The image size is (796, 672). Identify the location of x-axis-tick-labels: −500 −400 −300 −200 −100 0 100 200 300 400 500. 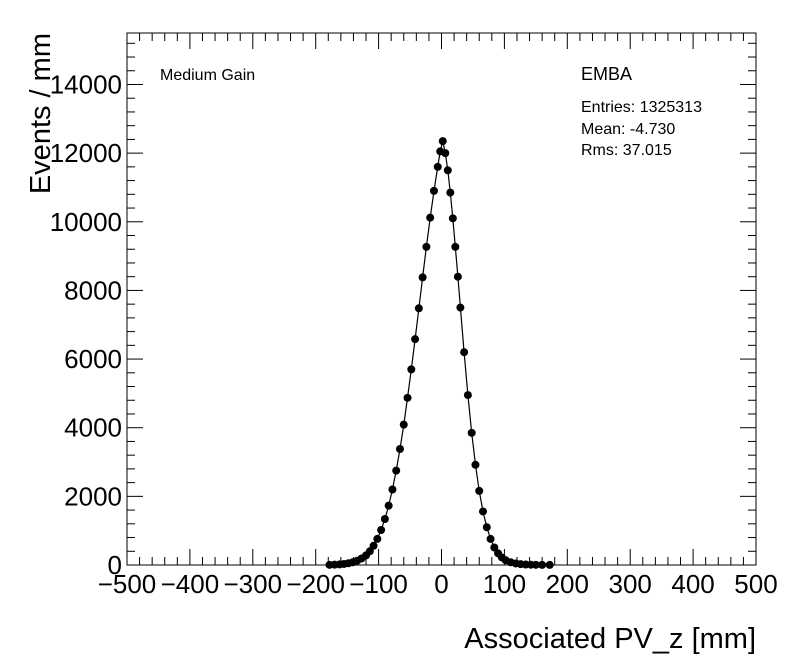
(438, 584).